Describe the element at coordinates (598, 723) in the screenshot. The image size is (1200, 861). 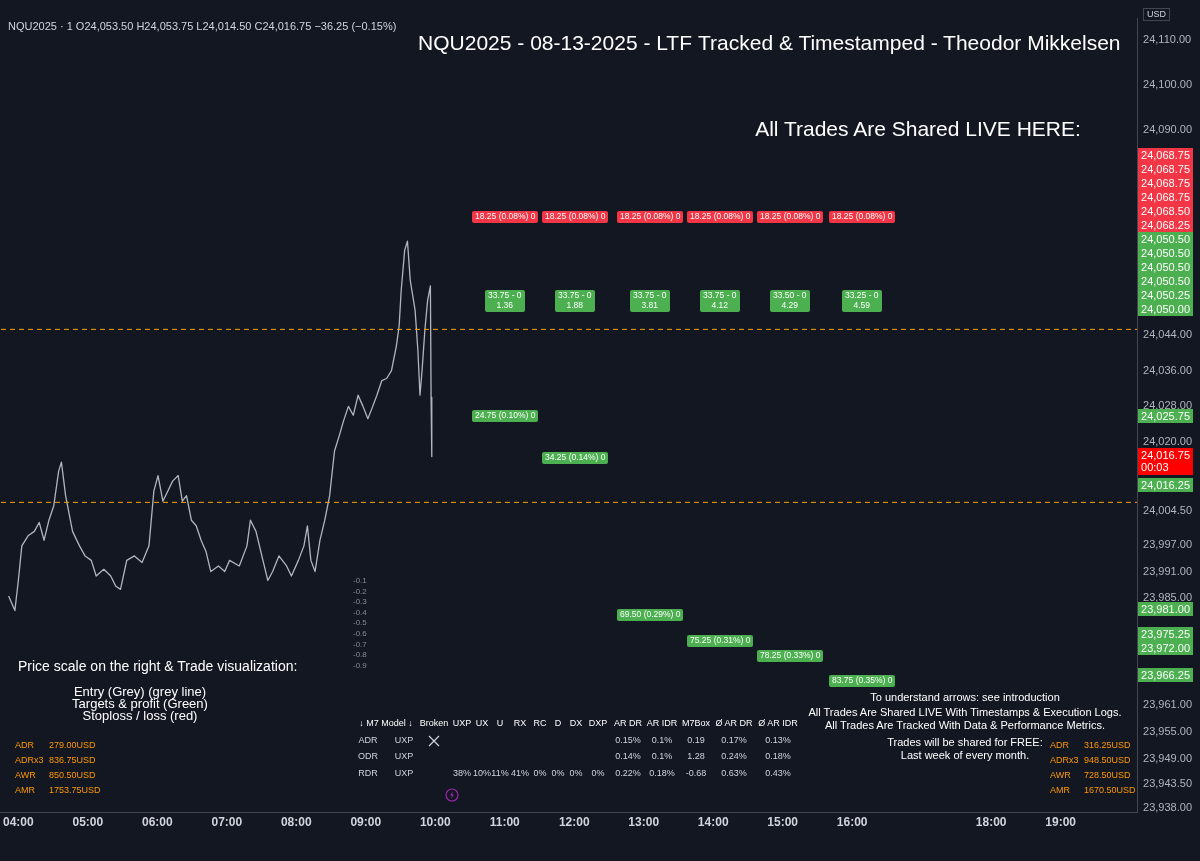
I see `category-label: DXP` at that location.